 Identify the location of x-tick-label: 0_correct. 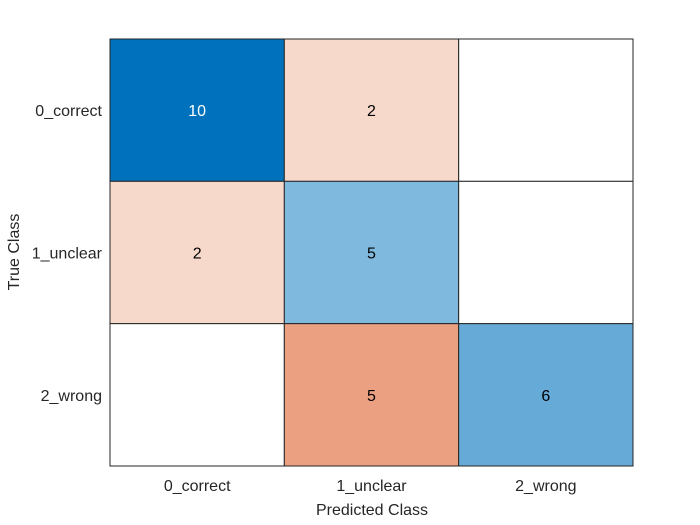
(197, 486).